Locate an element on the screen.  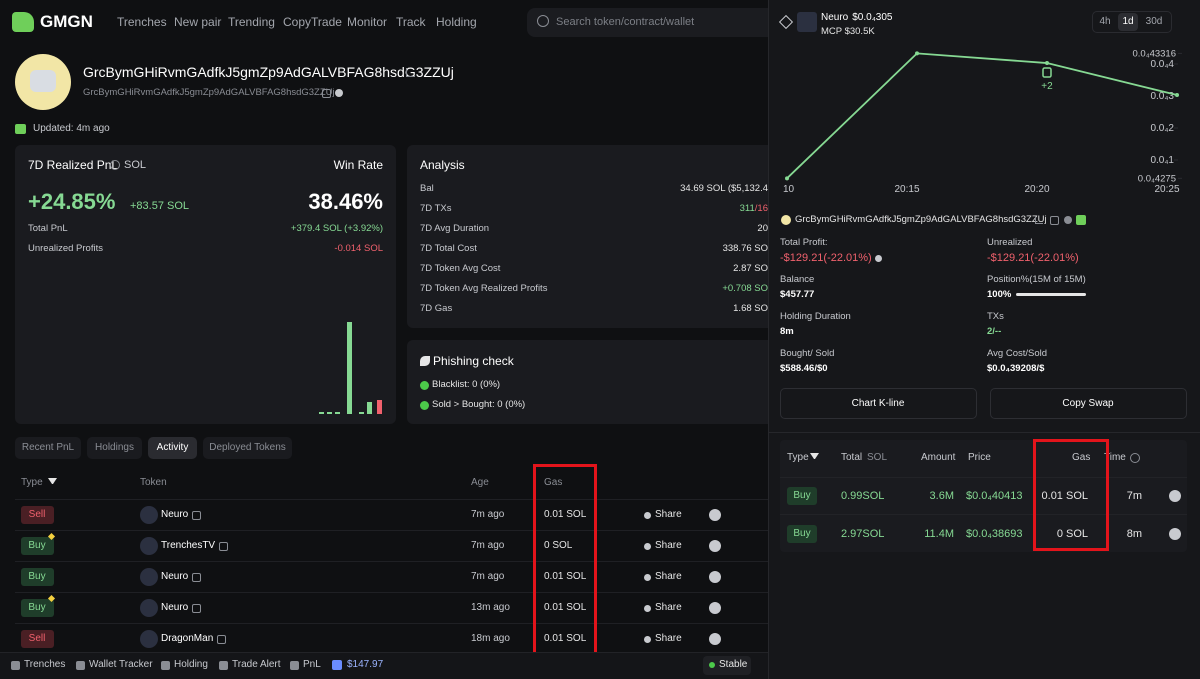
tab-label: Activity is located at coordinates (172, 447).